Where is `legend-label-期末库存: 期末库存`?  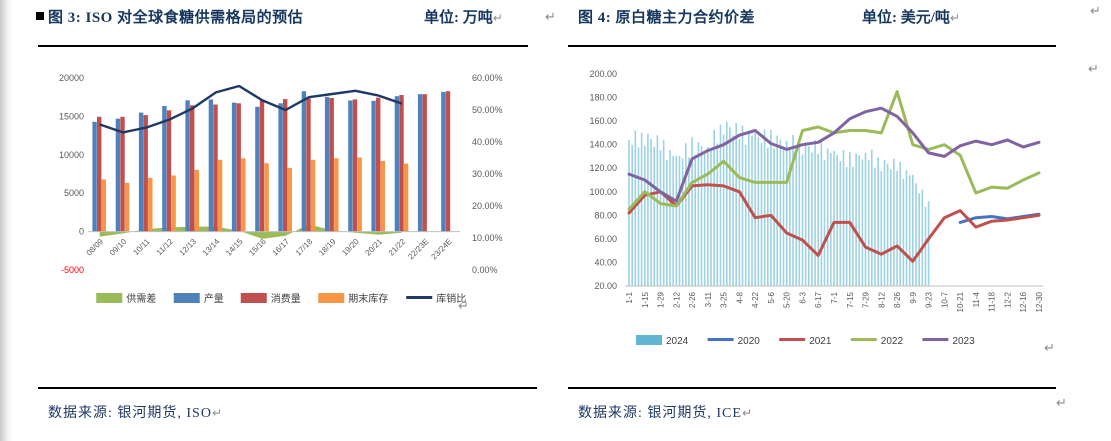 legend-label-期末库存: 期末库存 is located at coordinates (368, 298).